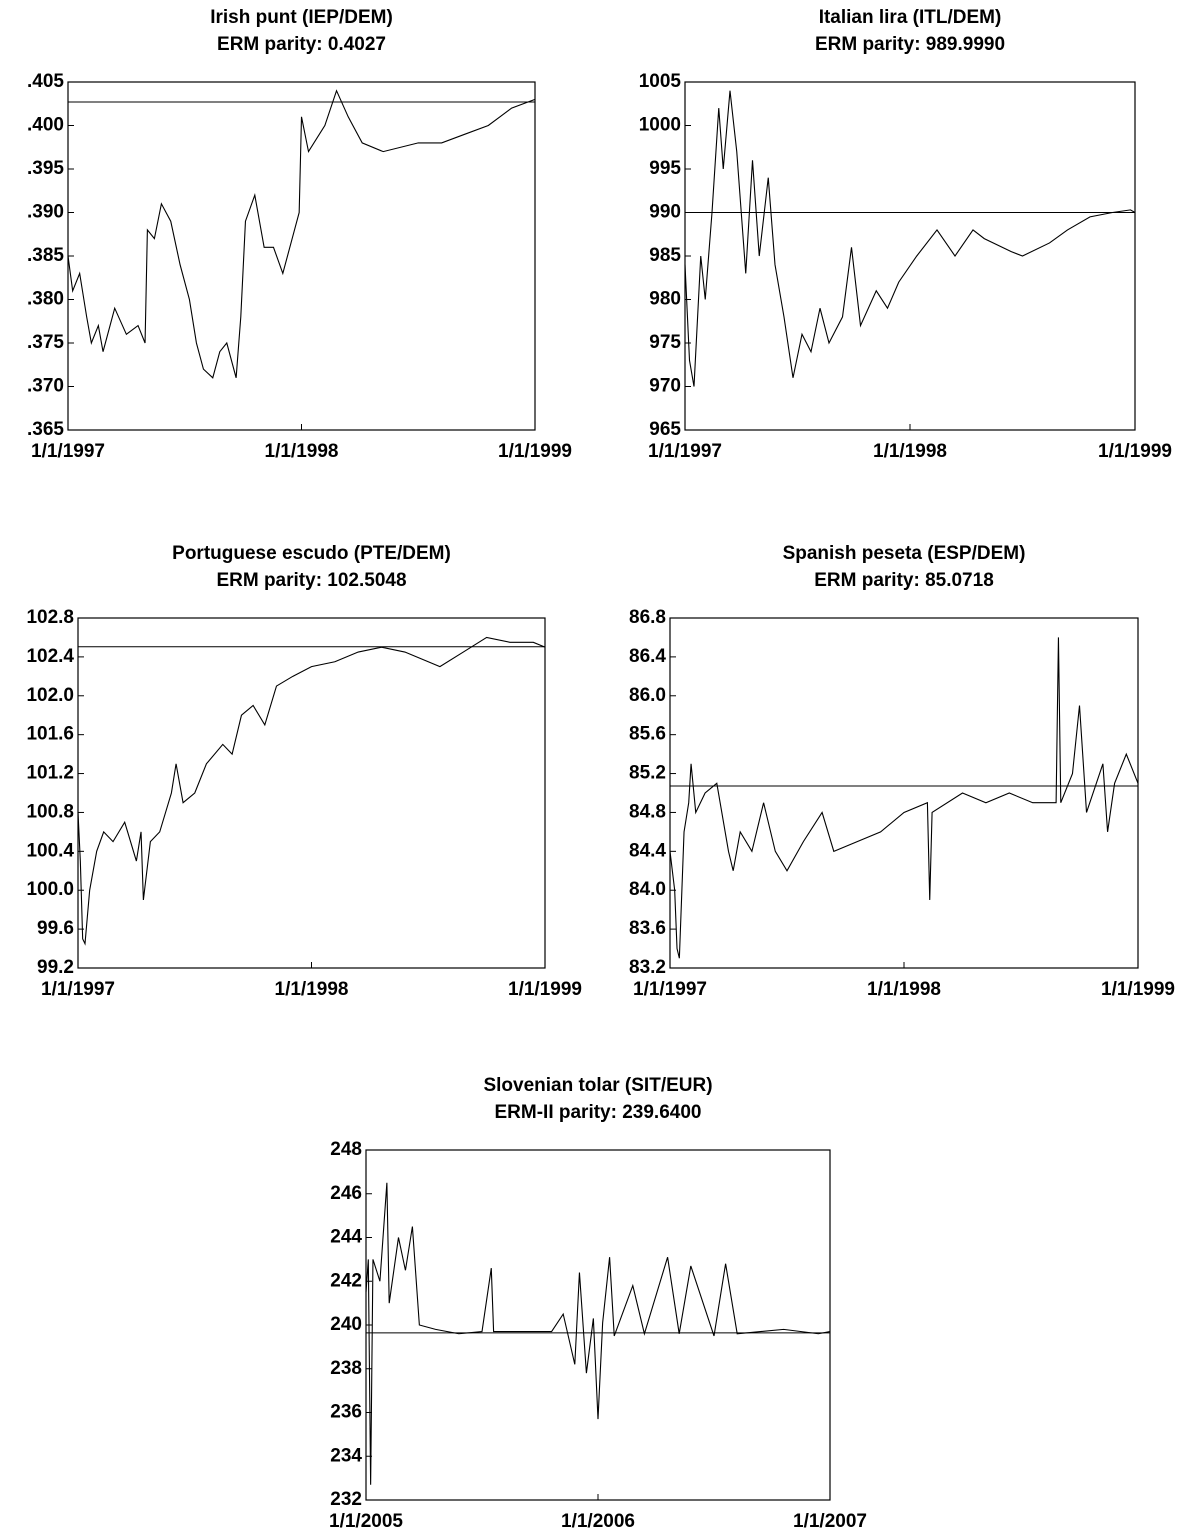  What do you see at coordinates (346, 1193) in the screenshot?
I see `y-tick-label: 246` at bounding box center [346, 1193].